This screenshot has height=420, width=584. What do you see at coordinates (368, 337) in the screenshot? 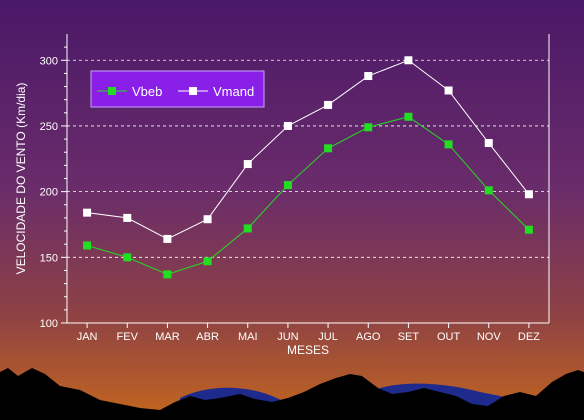
I see `x-tick-label: AGO` at bounding box center [368, 337].